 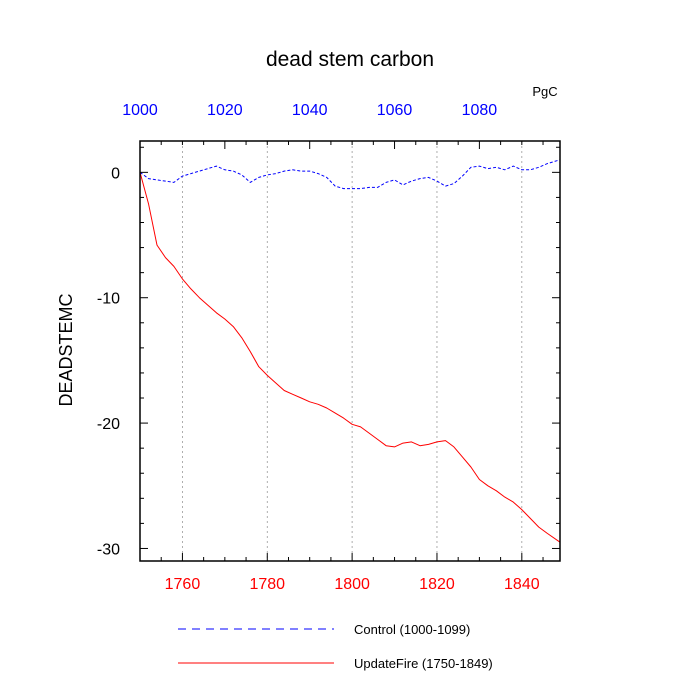 I want to click on chart-title: dead stem carbon, so click(x=350, y=59).